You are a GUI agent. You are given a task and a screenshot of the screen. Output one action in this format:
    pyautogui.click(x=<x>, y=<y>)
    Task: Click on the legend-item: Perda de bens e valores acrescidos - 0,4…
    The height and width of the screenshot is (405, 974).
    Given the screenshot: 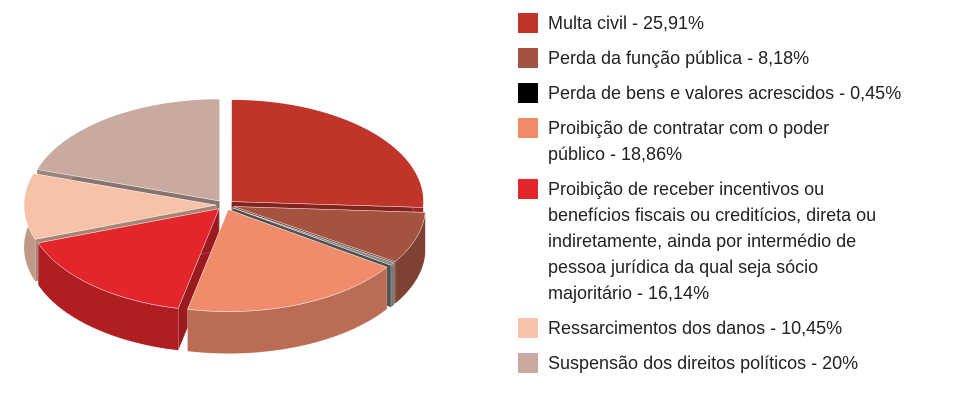 What is the action you would take?
    pyautogui.click(x=743, y=93)
    